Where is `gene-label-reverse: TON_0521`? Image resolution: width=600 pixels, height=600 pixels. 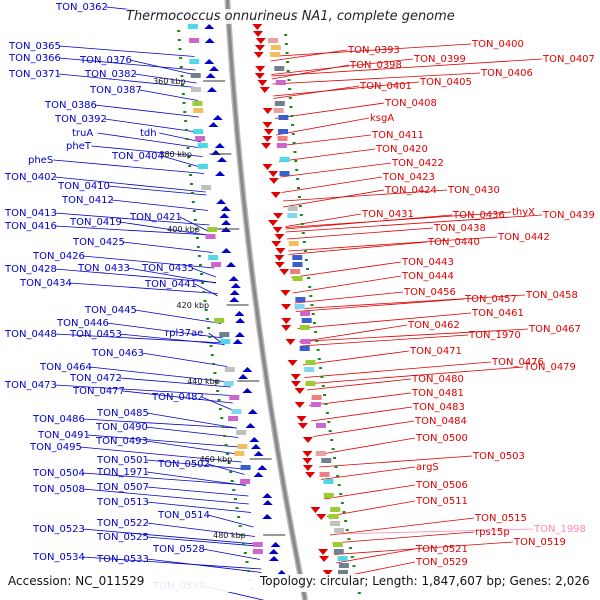
gene-label-reverse: TON_0521 is located at coordinates (441, 549).